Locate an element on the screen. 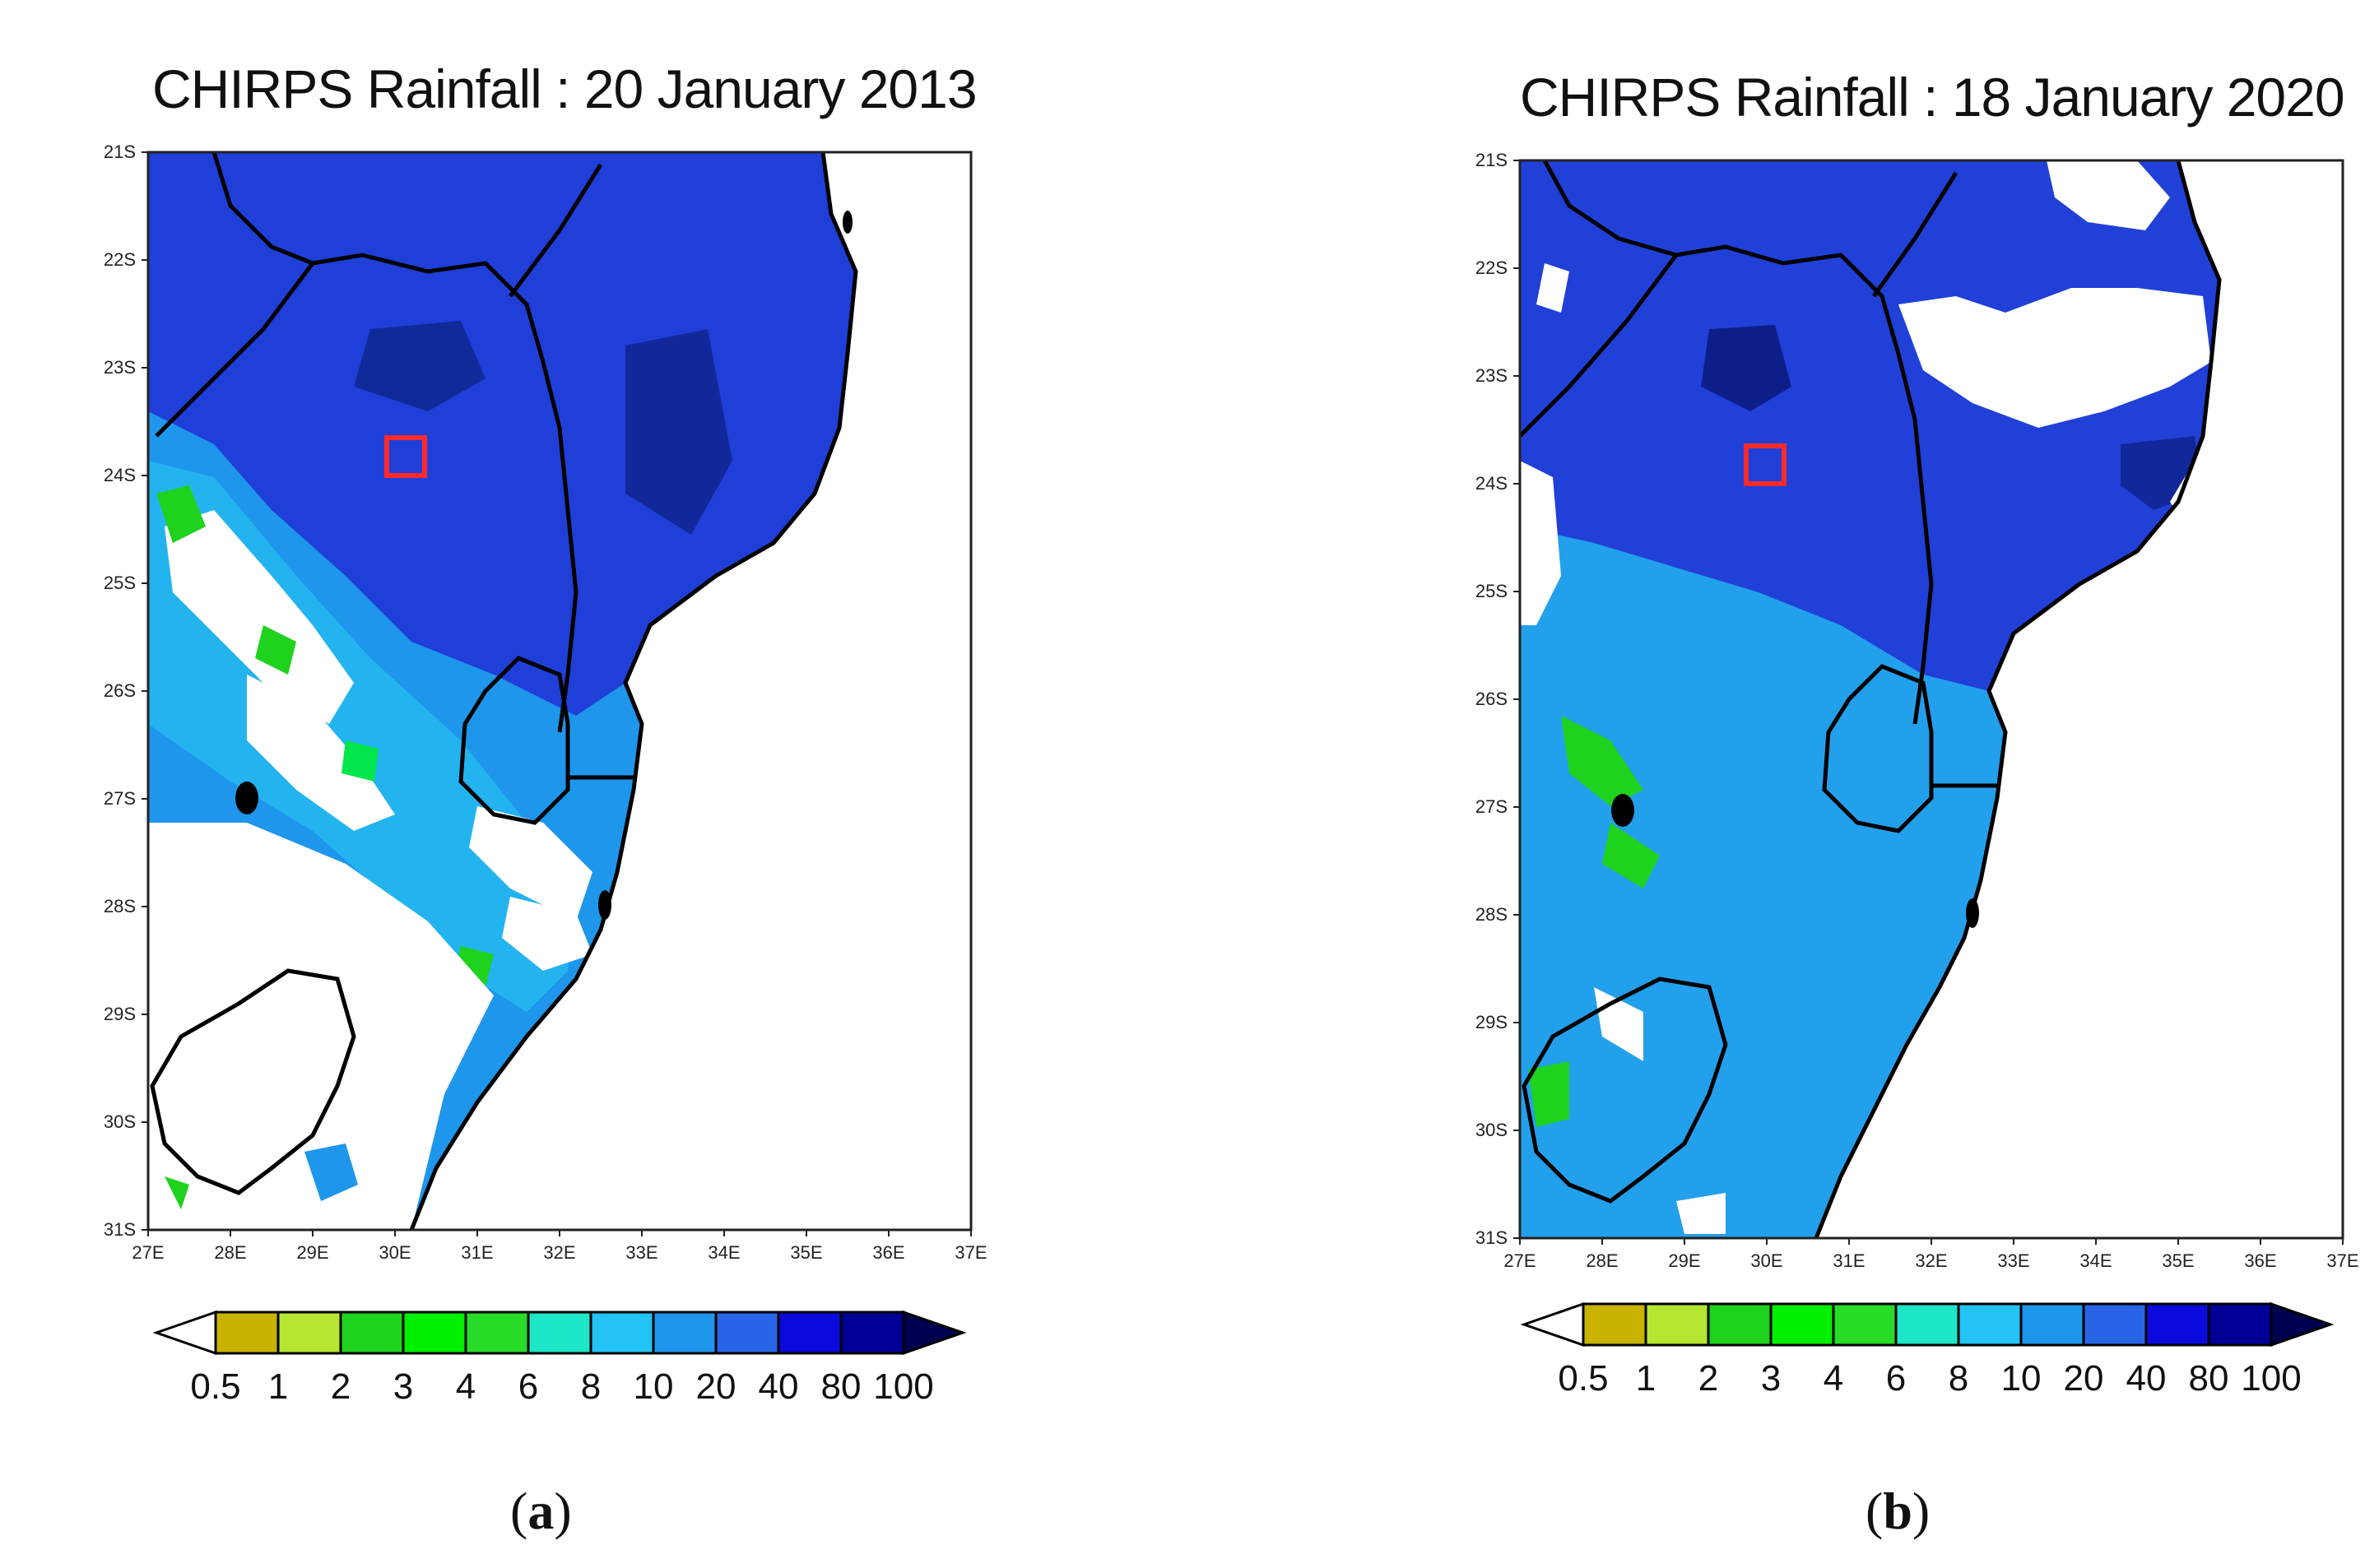  lat-label: 24S is located at coordinates (1491, 483).